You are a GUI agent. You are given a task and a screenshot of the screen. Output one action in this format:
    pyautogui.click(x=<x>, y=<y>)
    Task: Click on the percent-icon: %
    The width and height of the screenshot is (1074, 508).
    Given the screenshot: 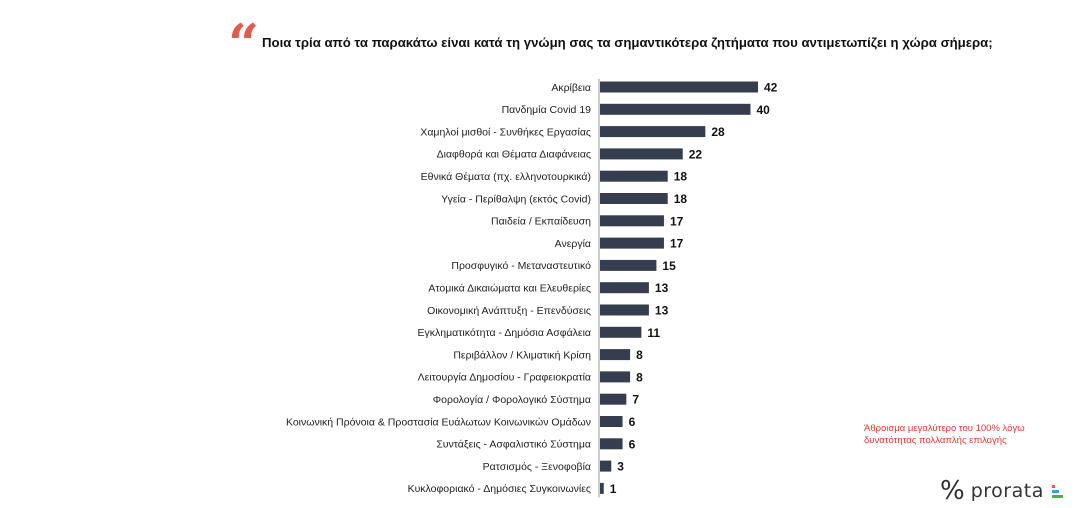 What is the action you would take?
    pyautogui.click(x=952, y=491)
    